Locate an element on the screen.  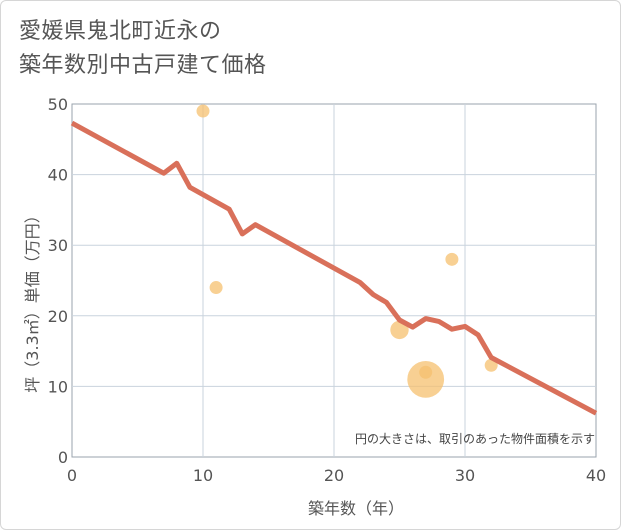
y-tick-label: 30 is located at coordinates (58, 245).